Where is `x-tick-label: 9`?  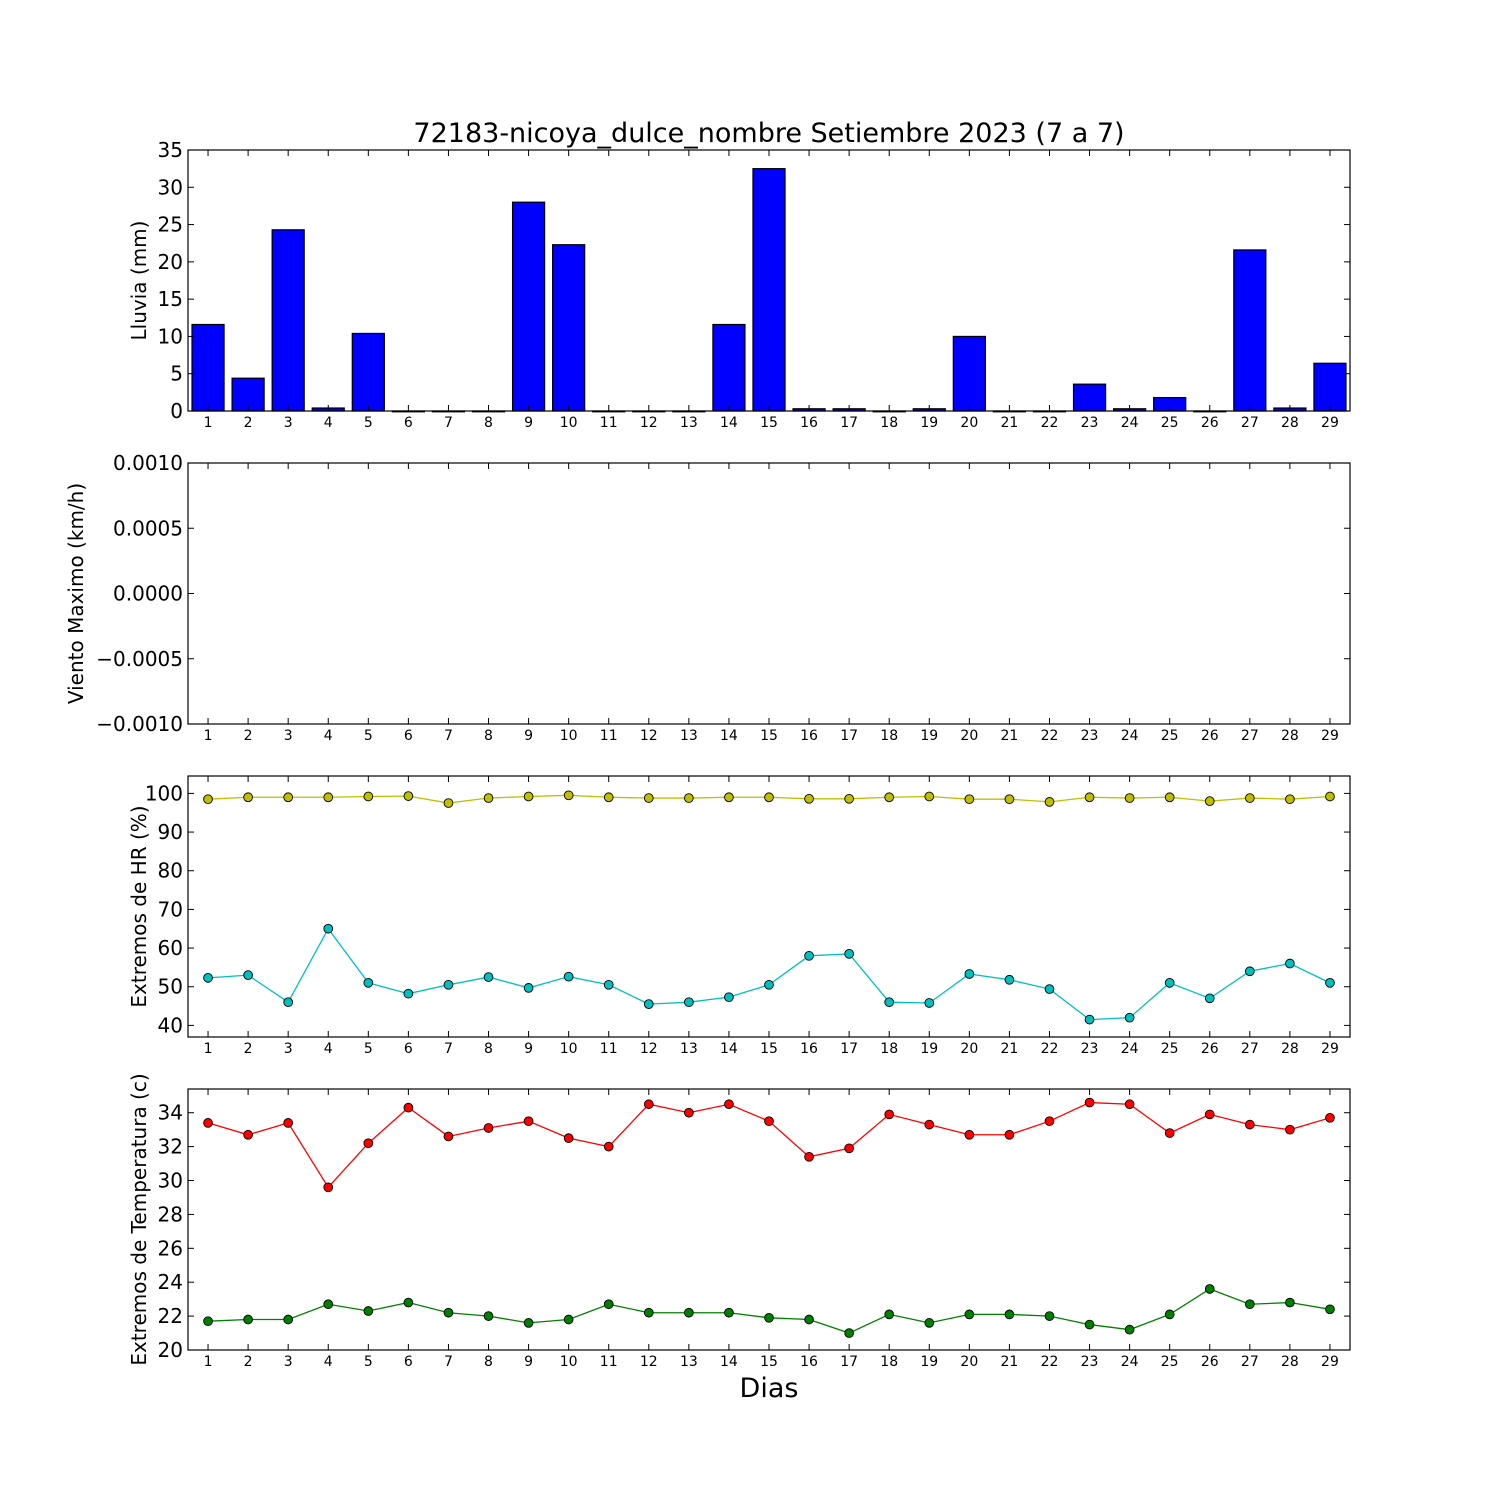 x-tick-label: 9 is located at coordinates (528, 736).